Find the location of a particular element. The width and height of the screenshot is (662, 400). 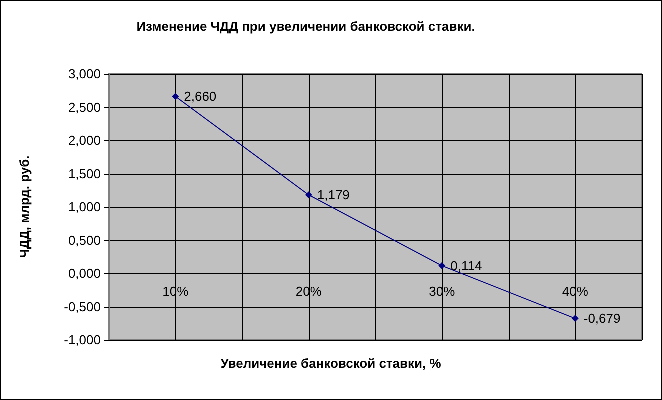

y-tick-label: 1,000 is located at coordinates (84, 207).